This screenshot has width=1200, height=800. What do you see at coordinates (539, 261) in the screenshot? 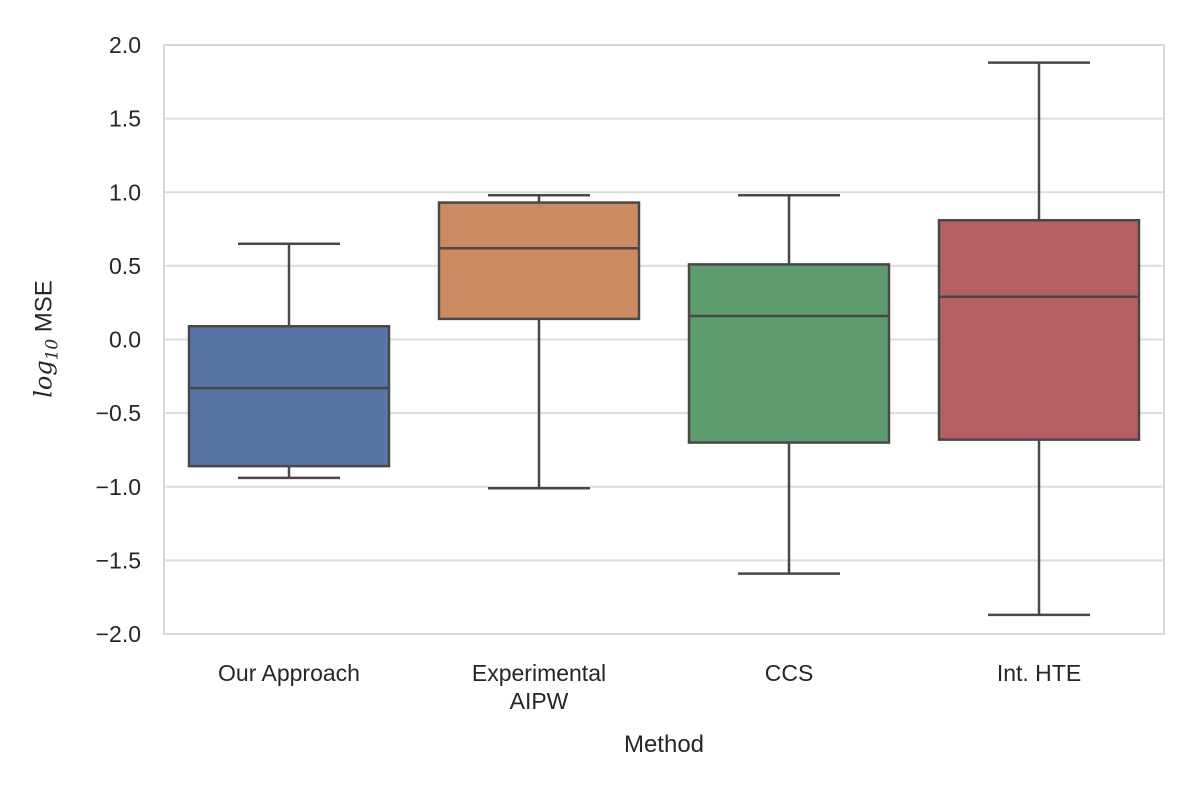
I see `box-experimental-aipw` at bounding box center [539, 261].